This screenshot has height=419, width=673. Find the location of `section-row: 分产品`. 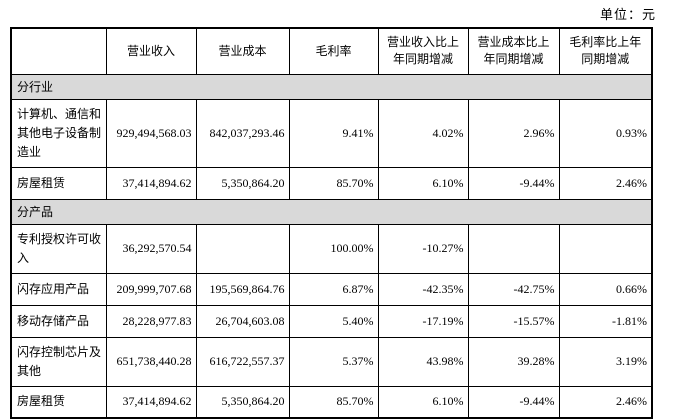

section-row: 分产品 is located at coordinates (331, 211).